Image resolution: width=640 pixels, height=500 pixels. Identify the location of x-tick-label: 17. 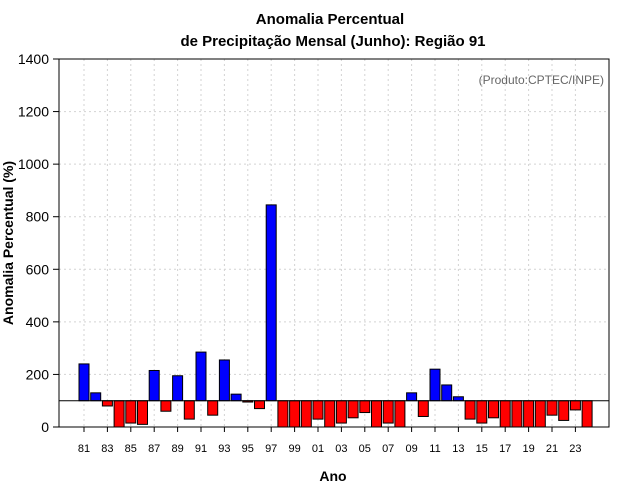
(505, 449).